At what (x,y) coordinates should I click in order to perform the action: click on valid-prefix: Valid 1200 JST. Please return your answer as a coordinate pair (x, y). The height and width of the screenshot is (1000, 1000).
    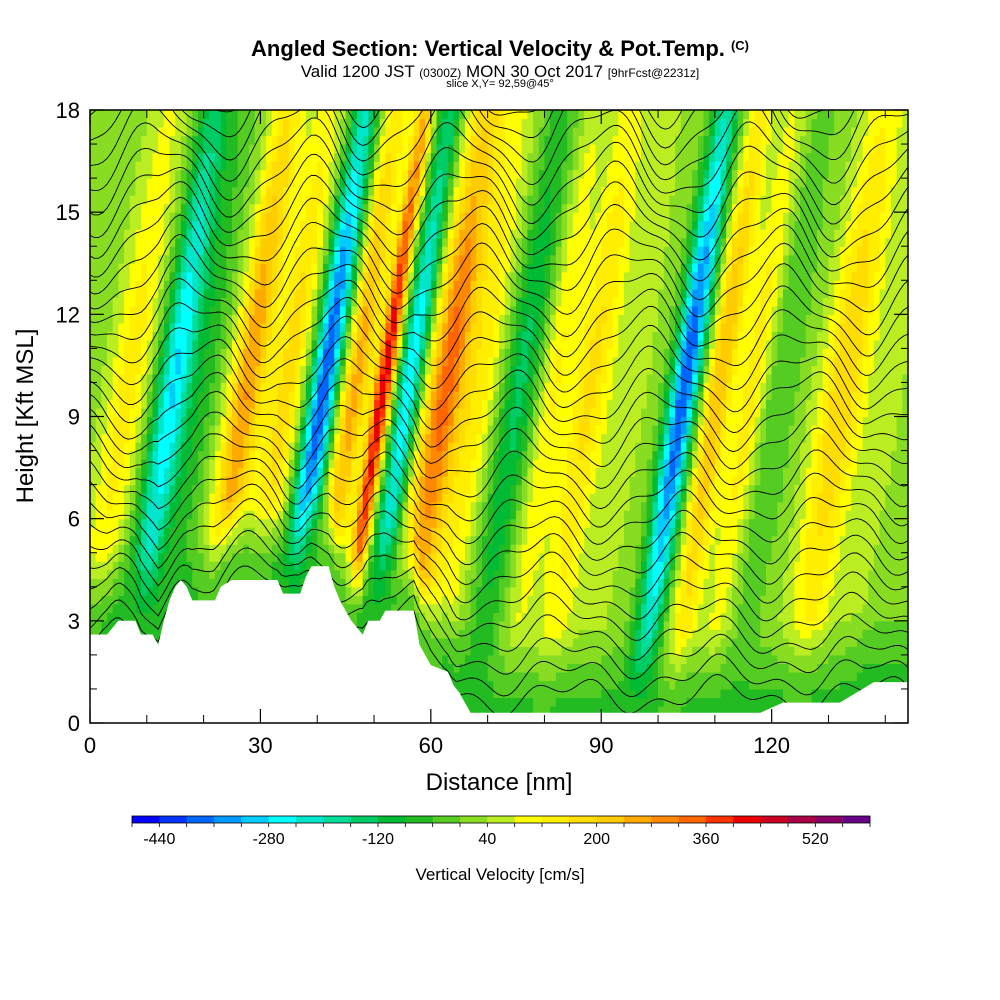
    Looking at the image, I should click on (357, 71).